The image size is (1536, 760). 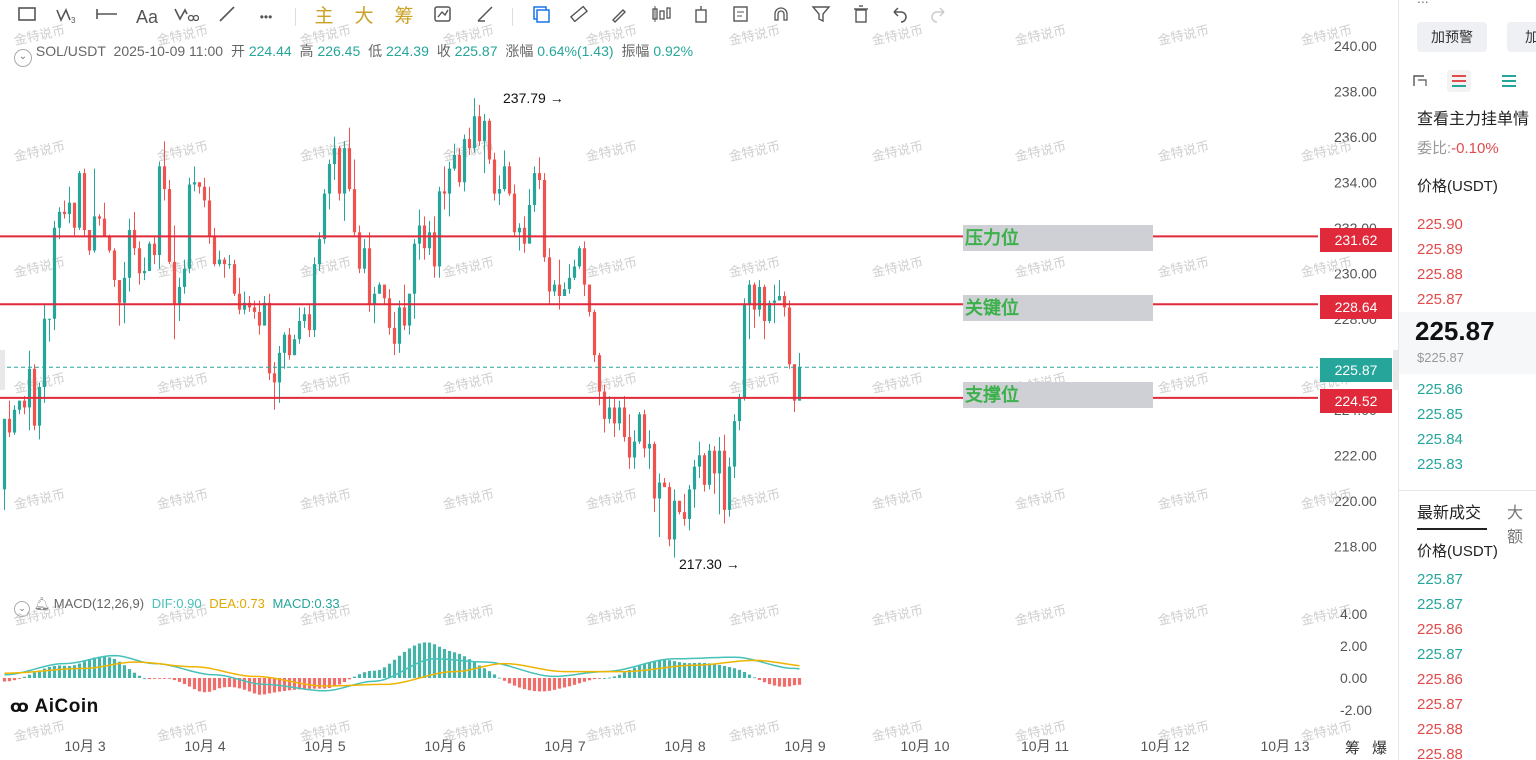 What do you see at coordinates (404, 16) in the screenshot?
I see `chip-distribution-button: 筹` at bounding box center [404, 16].